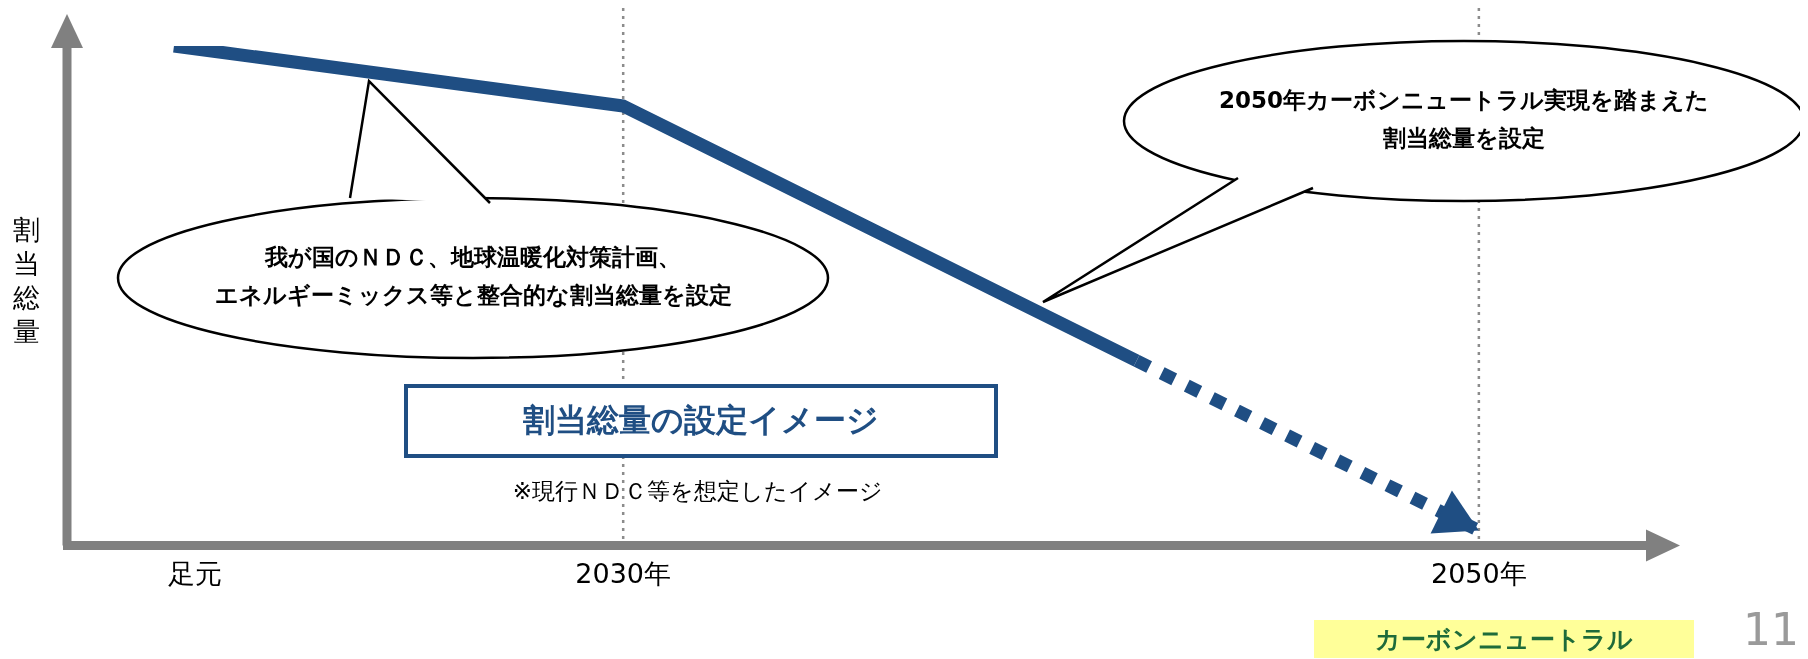 This screenshot has width=1808, height=659. What do you see at coordinates (473, 295) in the screenshot?
I see `annotation: エネルギーミックス等と整合的な割当総量を設定` at bounding box center [473, 295].